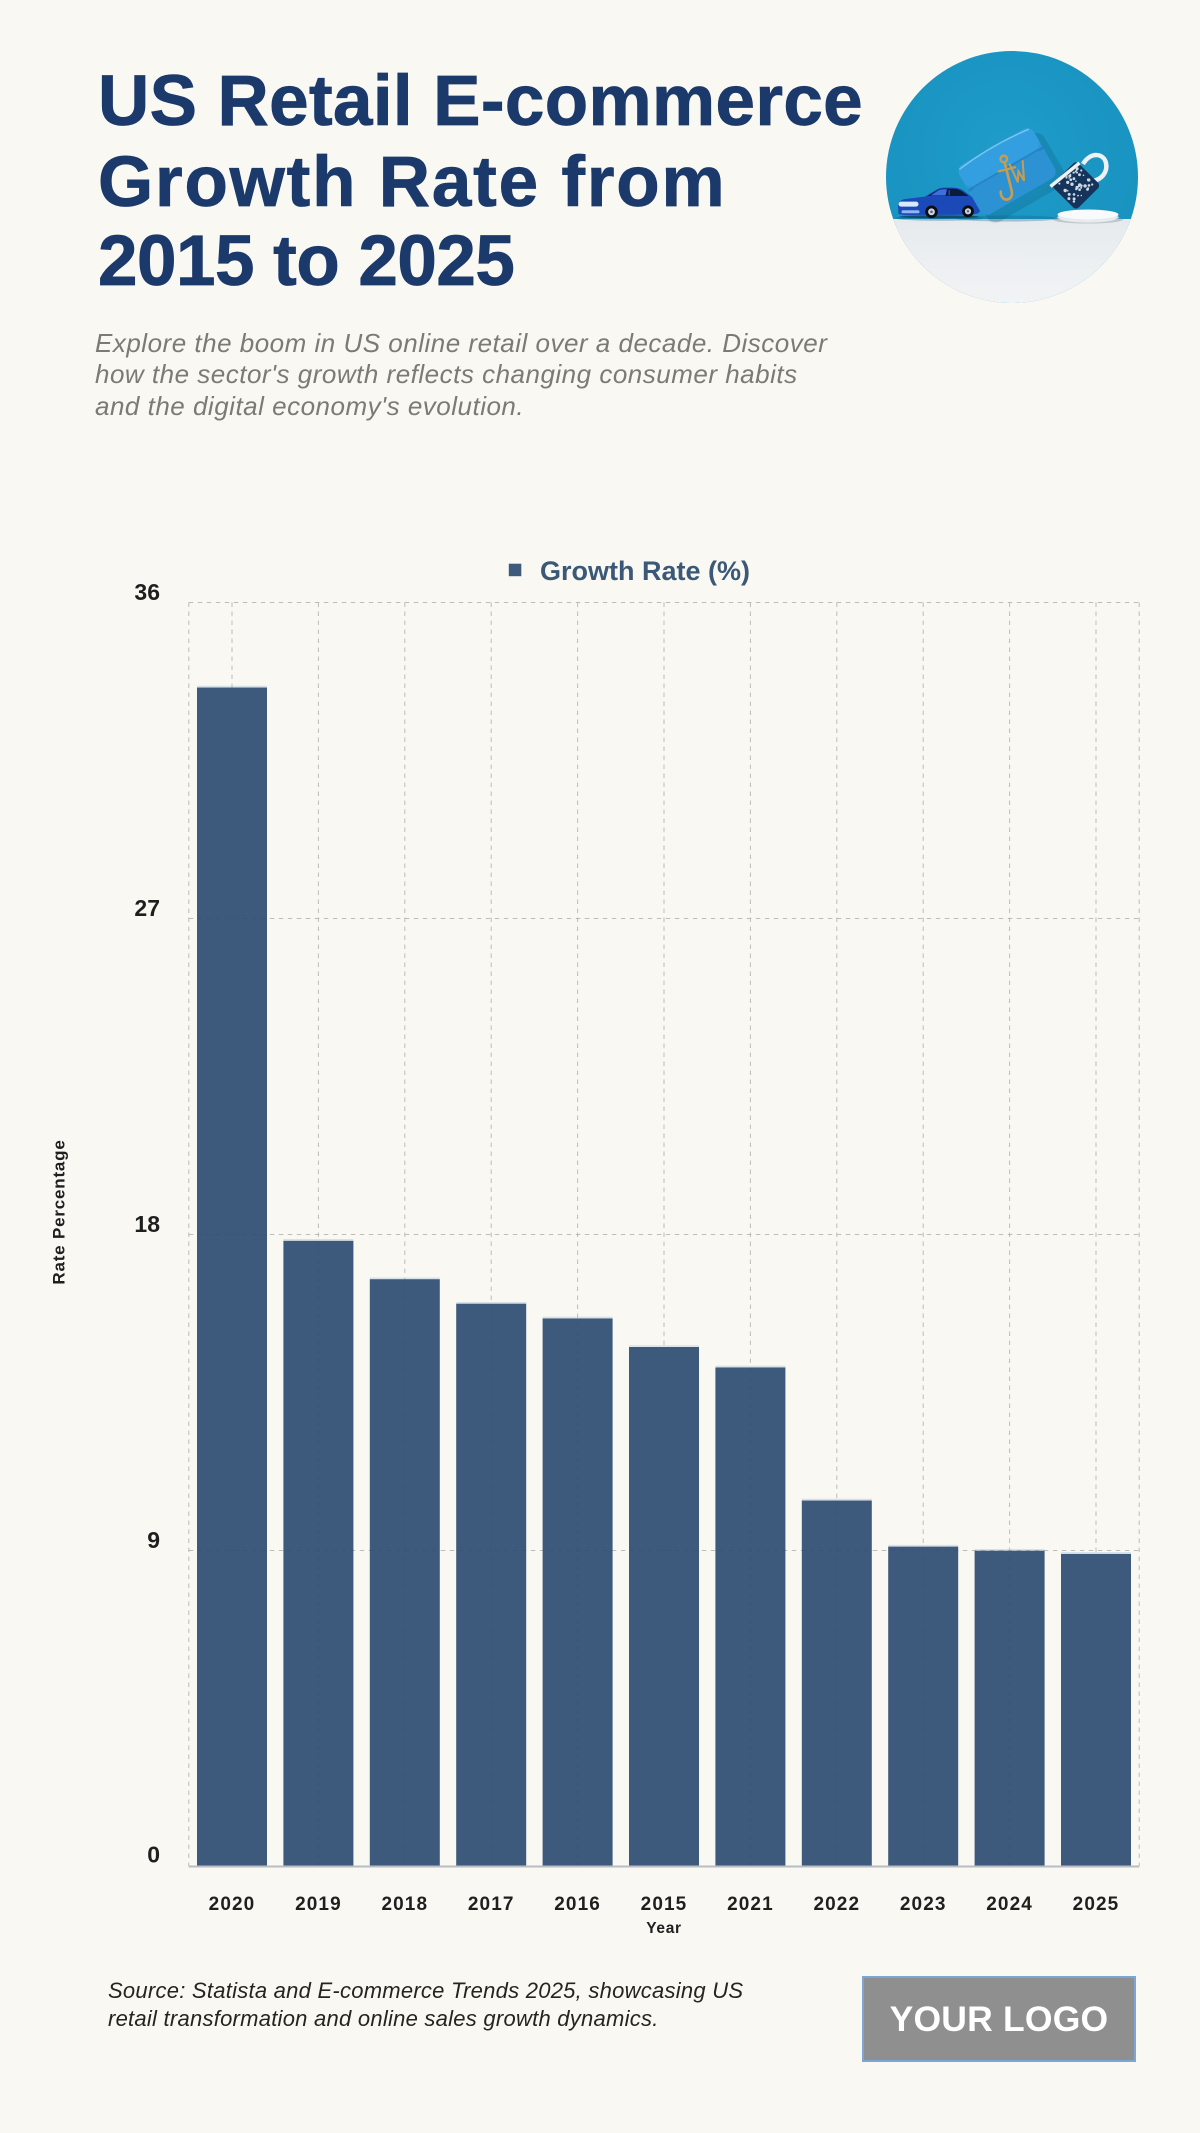  I want to click on svg-text: 2016, so click(577, 1904).